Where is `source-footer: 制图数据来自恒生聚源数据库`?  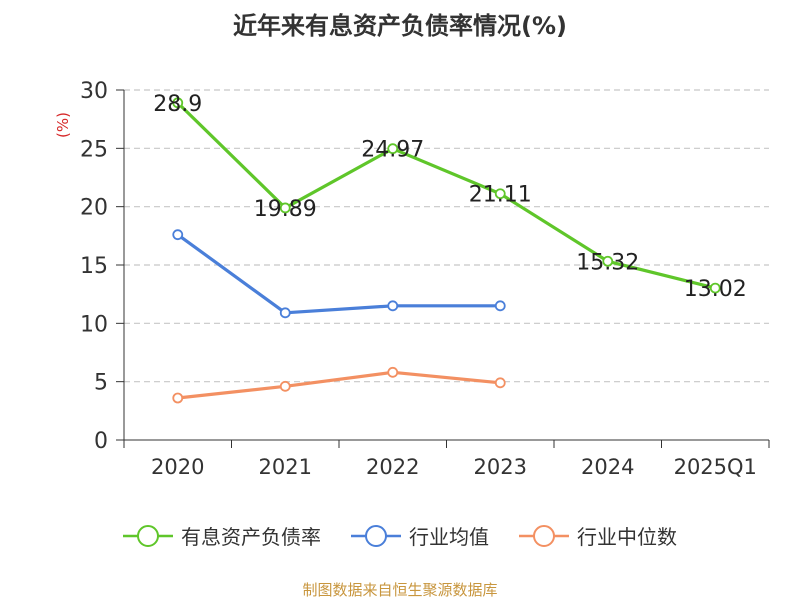 source-footer: 制图数据来自恒生聚源数据库 is located at coordinates (400, 590).